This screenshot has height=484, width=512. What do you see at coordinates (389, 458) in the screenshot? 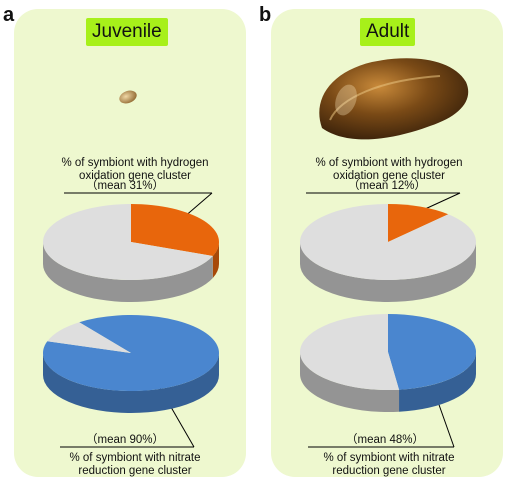
I see `nitrate-label-adult-line1: % of symbiont with nitrate` at bounding box center [389, 458].